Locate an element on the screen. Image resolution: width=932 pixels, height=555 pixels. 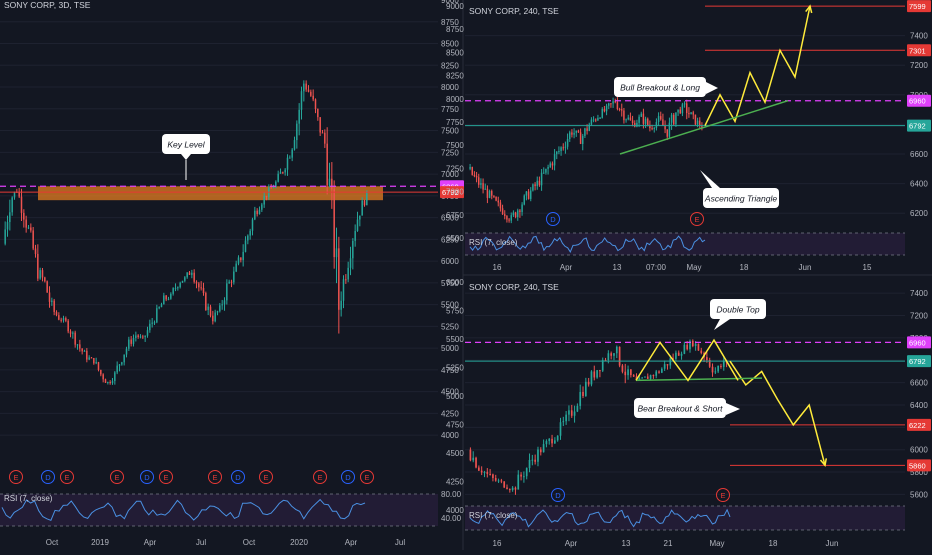
rsi-band is located at coordinates (219, 510).